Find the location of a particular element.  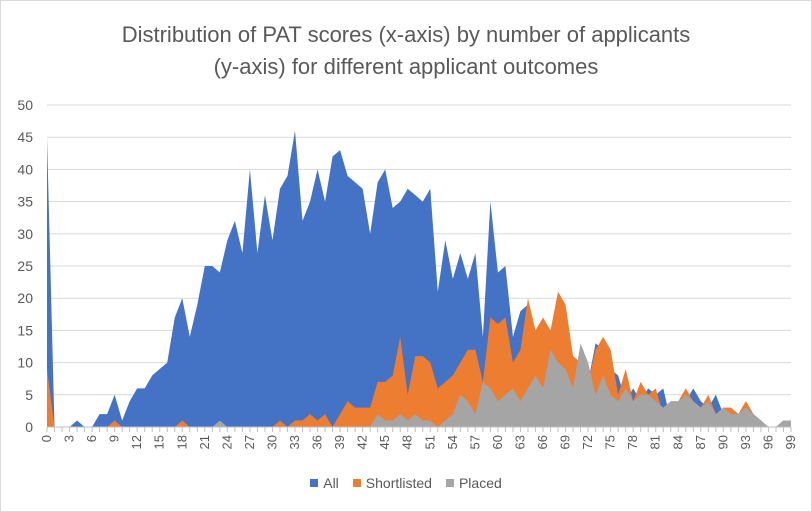

x-tick-label: 99 is located at coordinates (790, 442).